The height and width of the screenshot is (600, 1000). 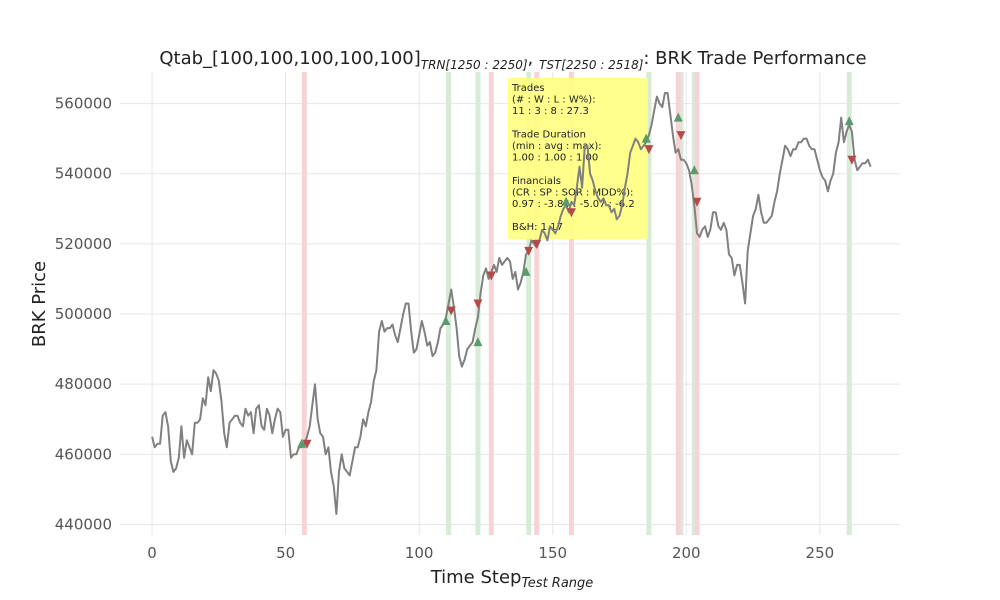 I want to click on info-box-line: 11 : 3 : 8 : 27.3, so click(x=550, y=111).